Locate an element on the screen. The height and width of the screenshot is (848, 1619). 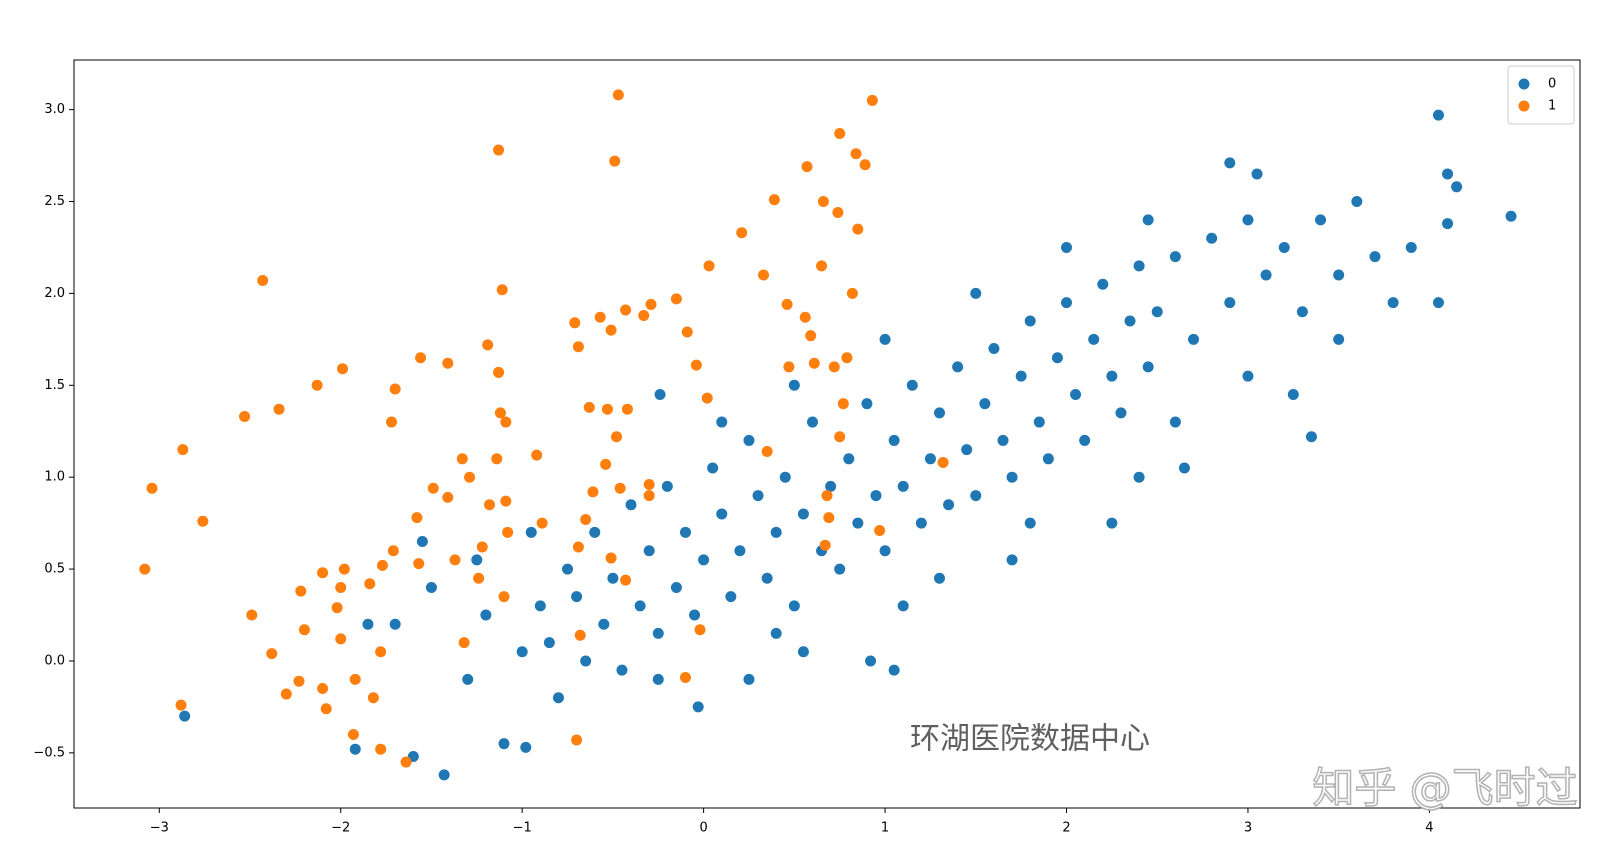
x-tick-label: 3 is located at coordinates (1248, 828).